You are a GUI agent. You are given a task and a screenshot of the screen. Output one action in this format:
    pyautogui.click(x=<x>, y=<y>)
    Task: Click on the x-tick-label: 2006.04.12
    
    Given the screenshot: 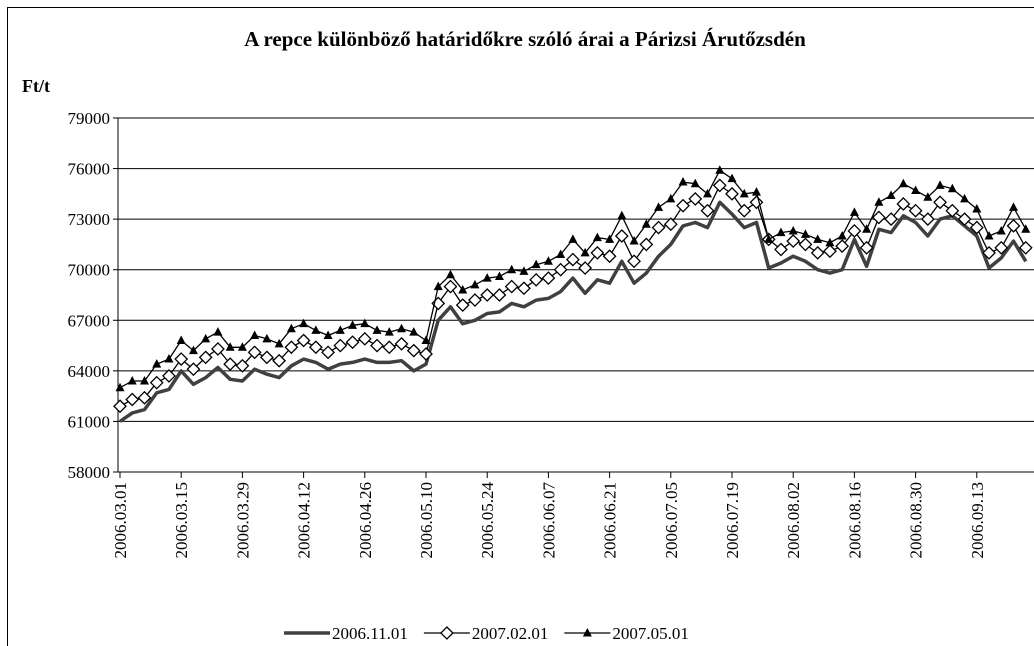 What is the action you would take?
    pyautogui.click(x=304, y=520)
    